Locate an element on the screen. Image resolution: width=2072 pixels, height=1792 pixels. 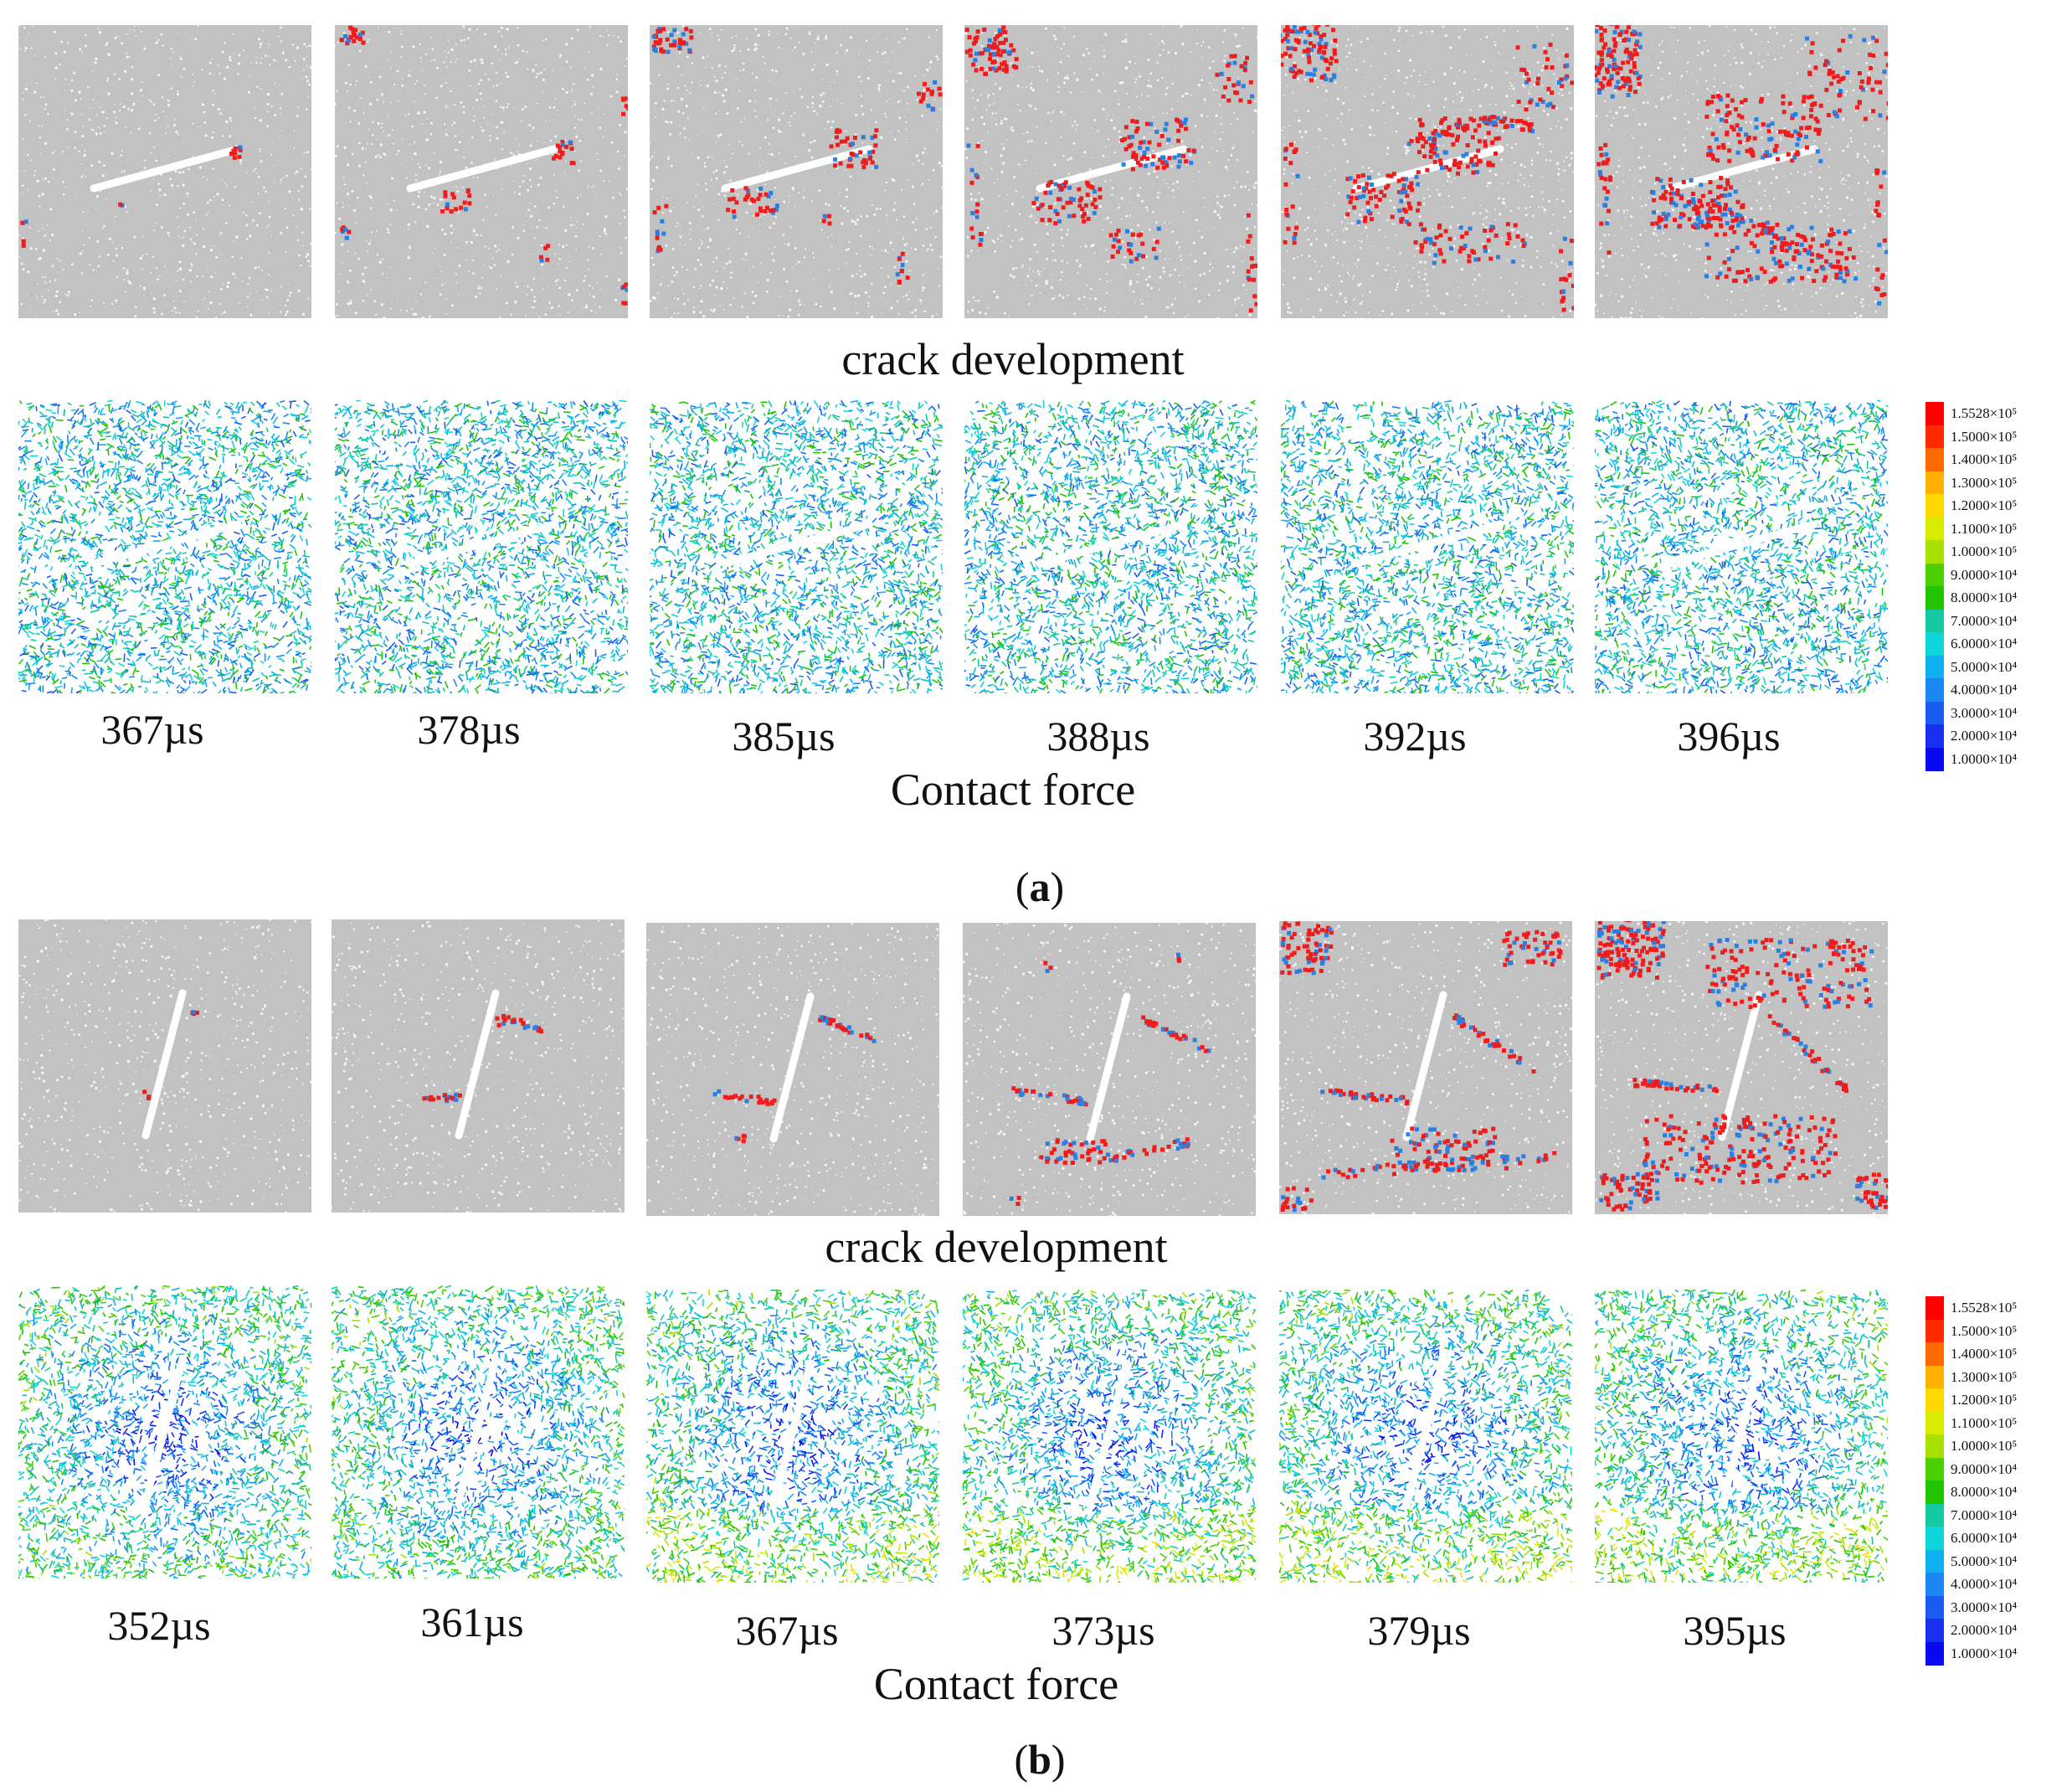
subfigure-label-b: (b) is located at coordinates (1039, 1759).